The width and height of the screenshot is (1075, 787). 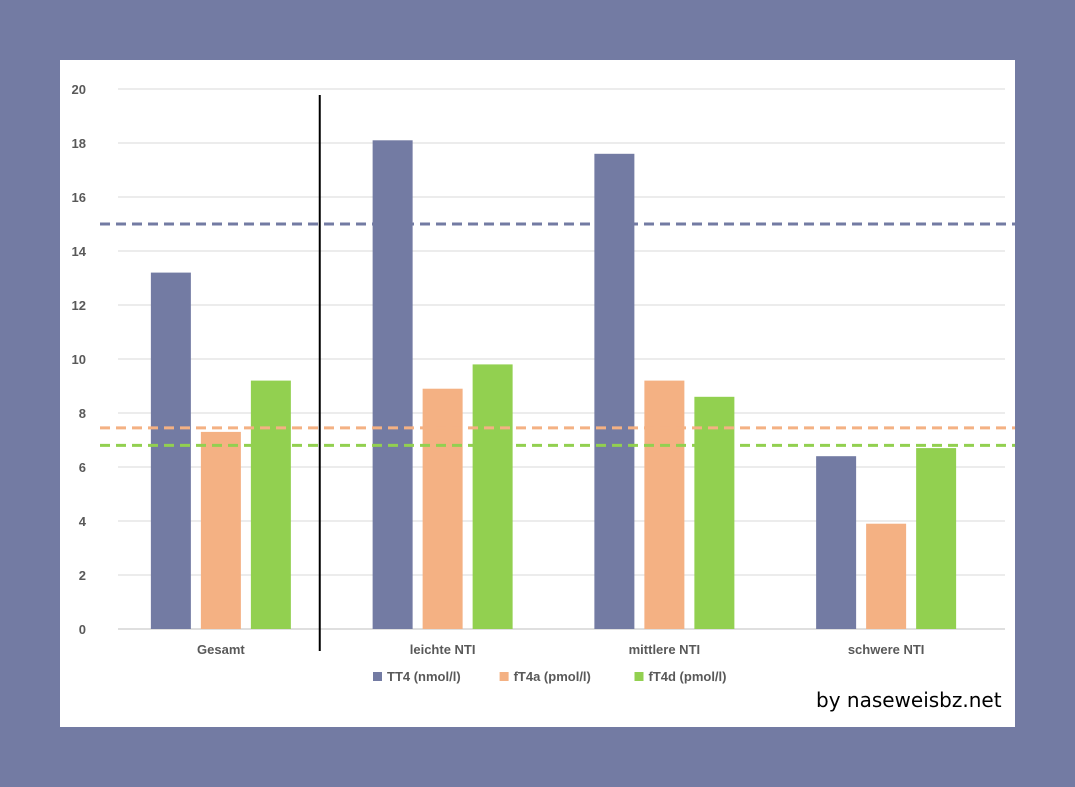 I want to click on y-tick-label: 14, so click(x=79, y=251).